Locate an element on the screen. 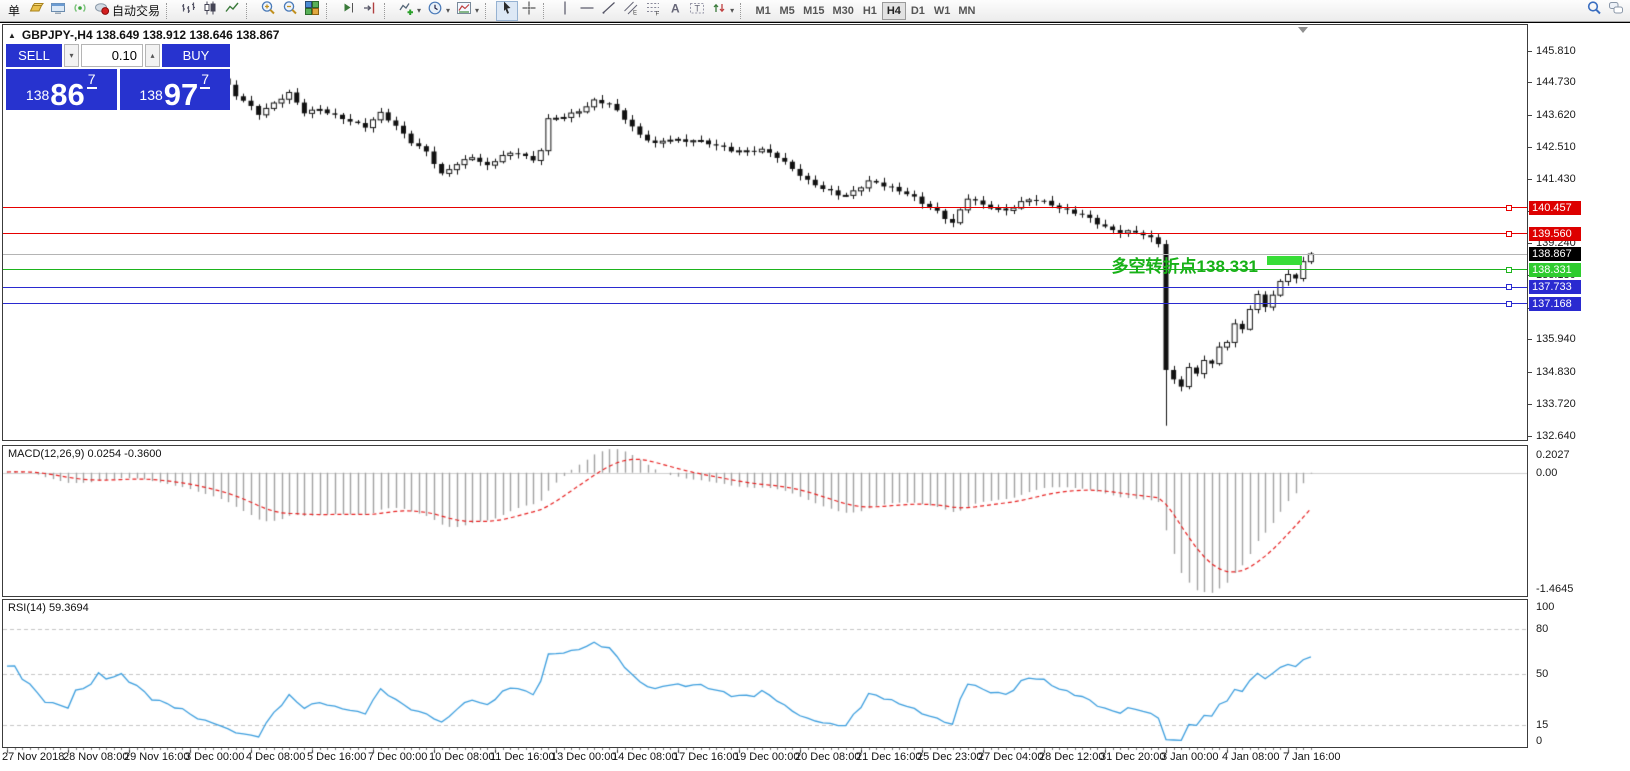  rsi-scale-label: 80 is located at coordinates (1542, 629).